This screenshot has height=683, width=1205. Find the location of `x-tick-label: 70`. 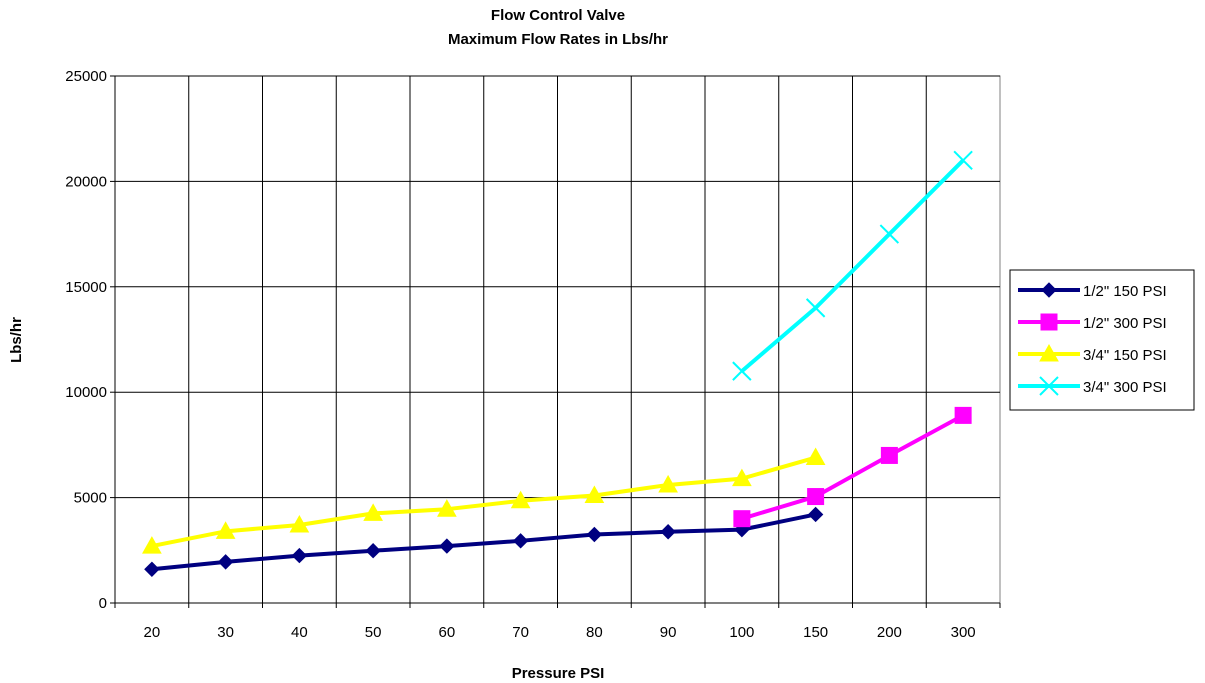

x-tick-label: 70 is located at coordinates (520, 632).